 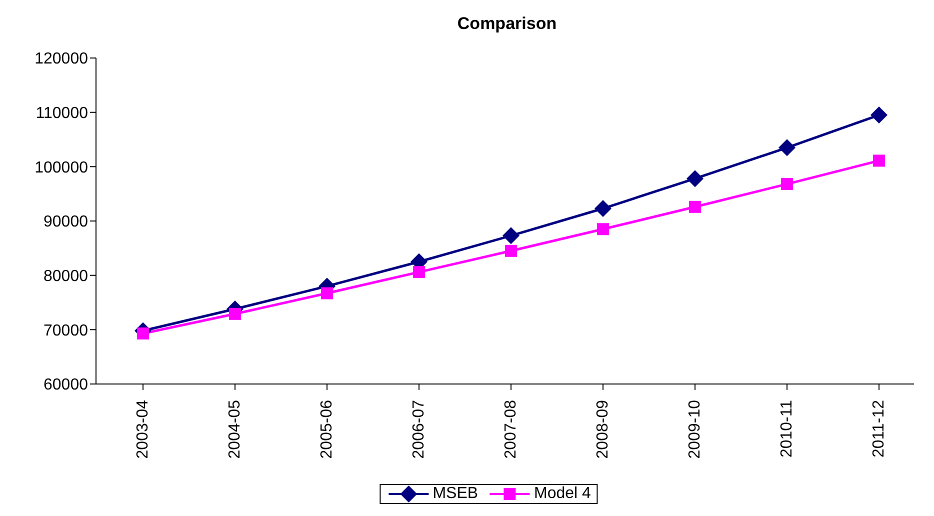 What do you see at coordinates (695, 429) in the screenshot?
I see `x-tick-label: 2009-10` at bounding box center [695, 429].